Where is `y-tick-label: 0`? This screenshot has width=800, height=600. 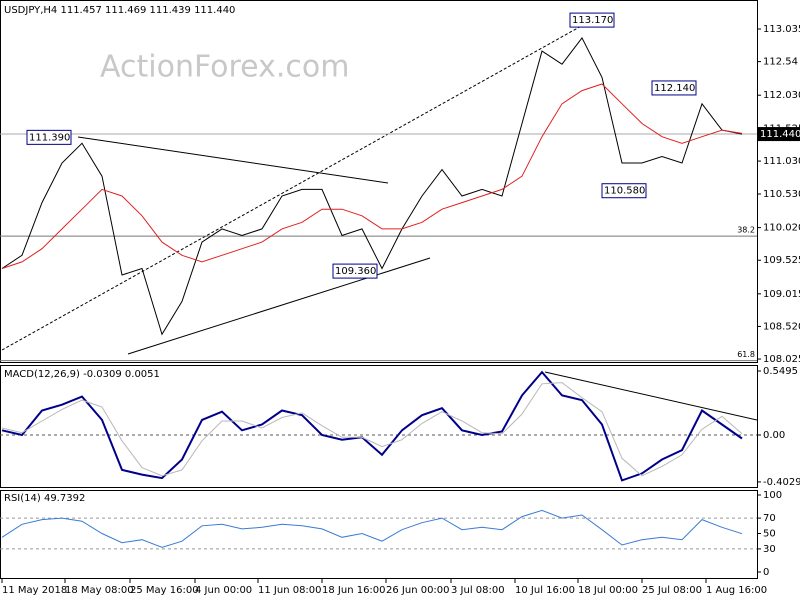 y-tick-label: 0 is located at coordinates (766, 572).